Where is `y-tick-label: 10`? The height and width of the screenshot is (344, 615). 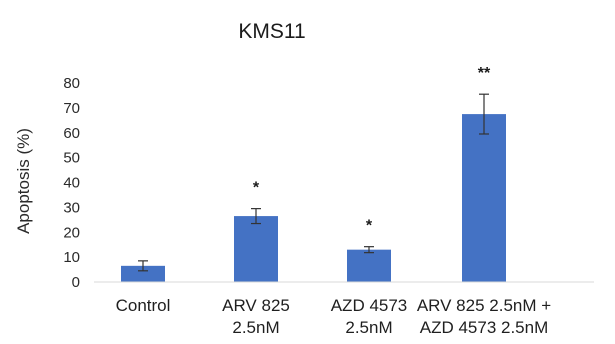
y-tick-label: 10 is located at coordinates (71, 257).